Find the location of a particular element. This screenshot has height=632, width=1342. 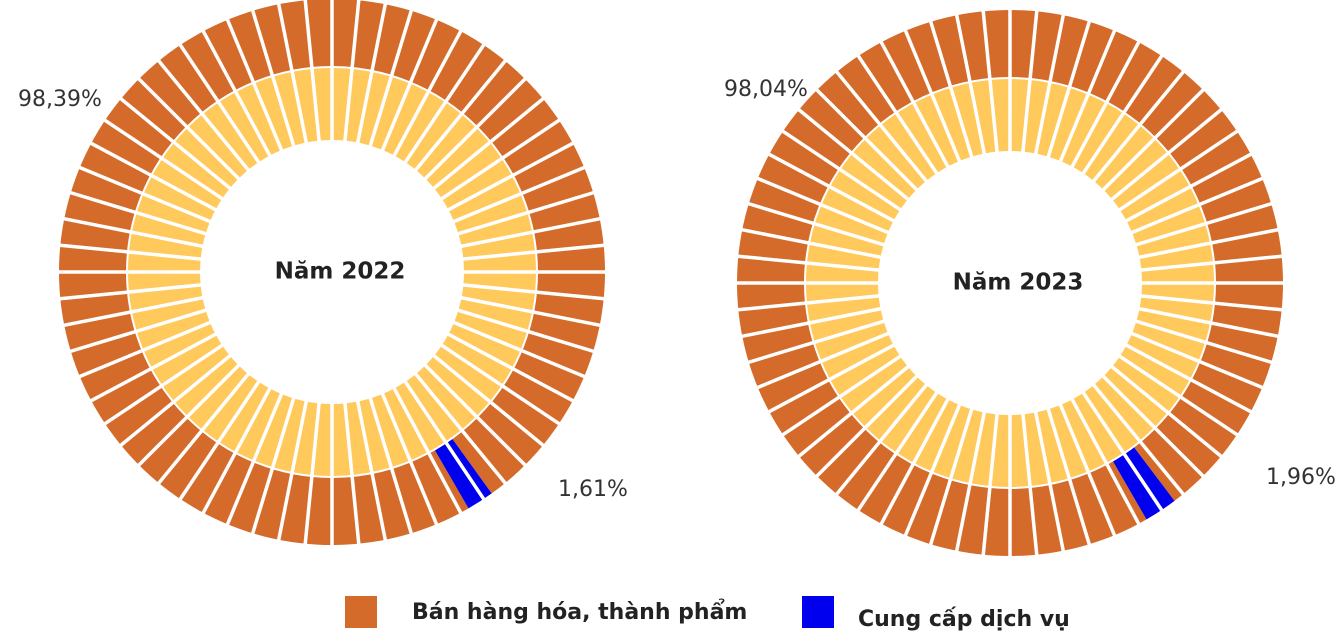

value-label: 1,96% is located at coordinates (1301, 477).